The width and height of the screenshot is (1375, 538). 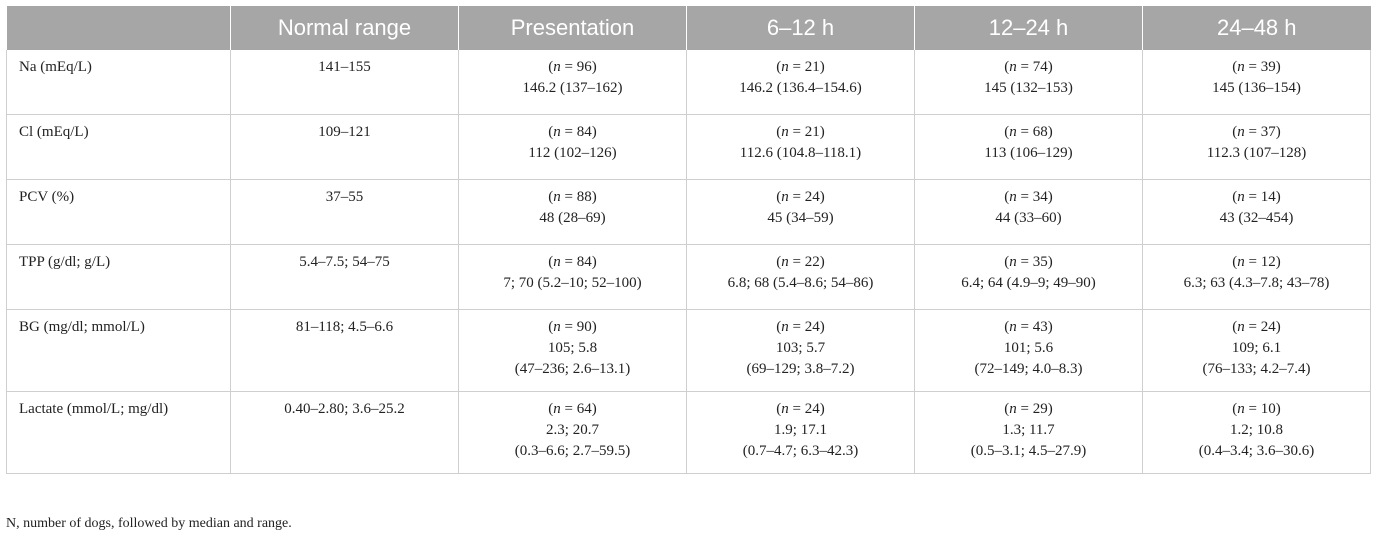 What do you see at coordinates (572, 327) in the screenshot?
I see `sample-size-line: (n = 90)` at bounding box center [572, 327].